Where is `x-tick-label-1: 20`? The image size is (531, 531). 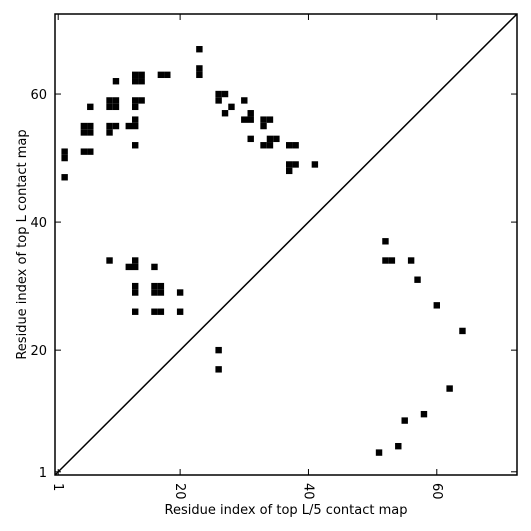 x-tick-label-1: 20 is located at coordinates (179, 491).